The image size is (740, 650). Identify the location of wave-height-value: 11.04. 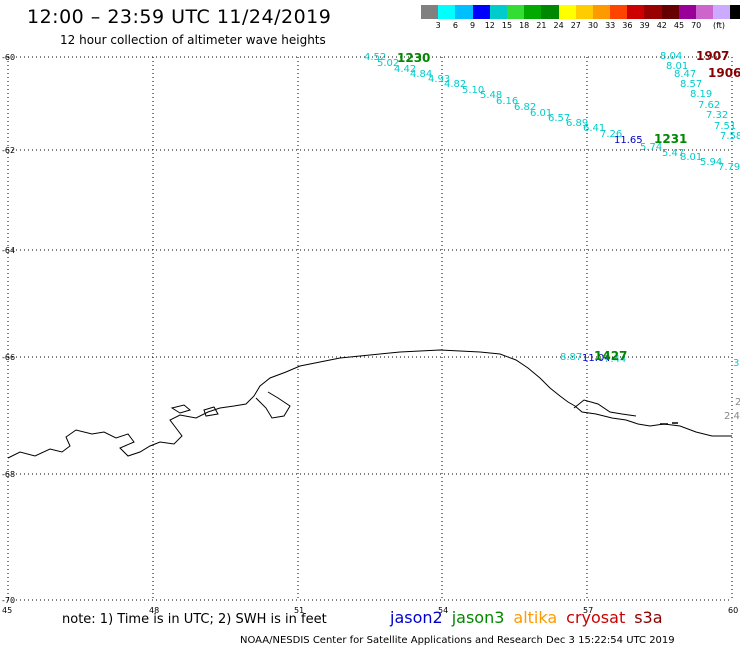
(596, 358).